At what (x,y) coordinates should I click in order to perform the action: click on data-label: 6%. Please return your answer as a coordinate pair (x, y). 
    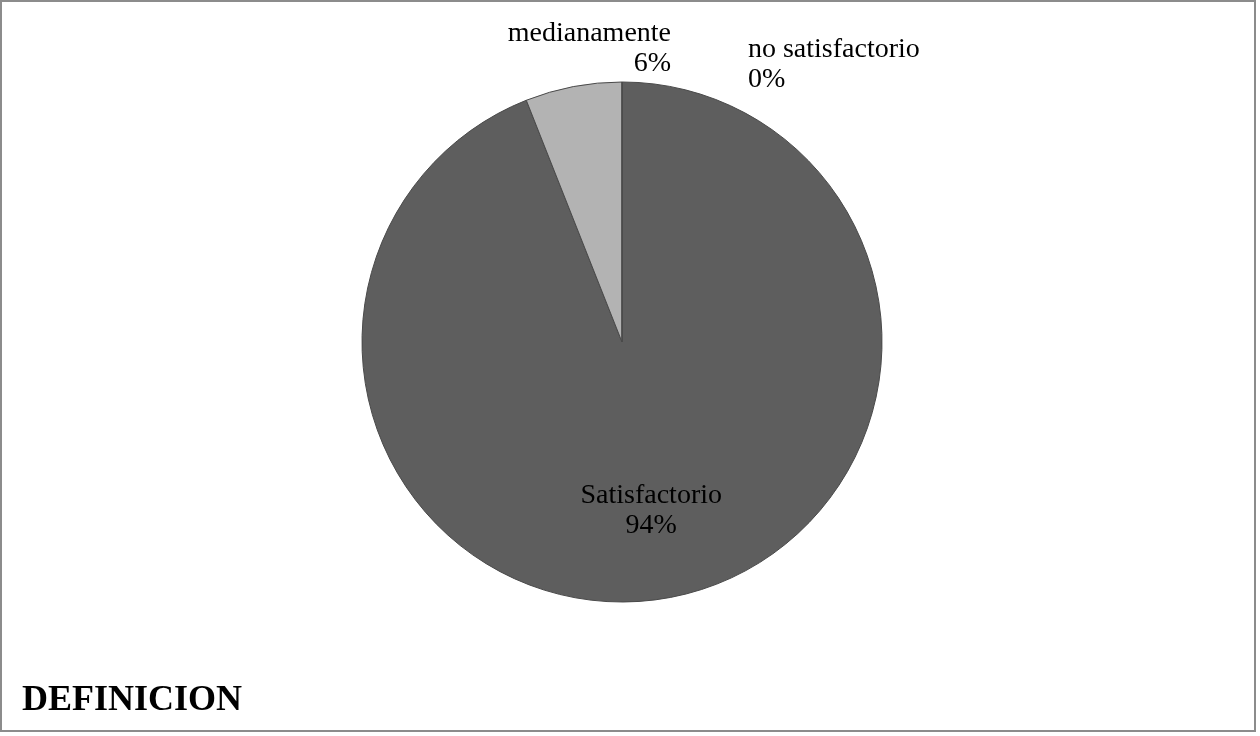
    Looking at the image, I should click on (652, 61).